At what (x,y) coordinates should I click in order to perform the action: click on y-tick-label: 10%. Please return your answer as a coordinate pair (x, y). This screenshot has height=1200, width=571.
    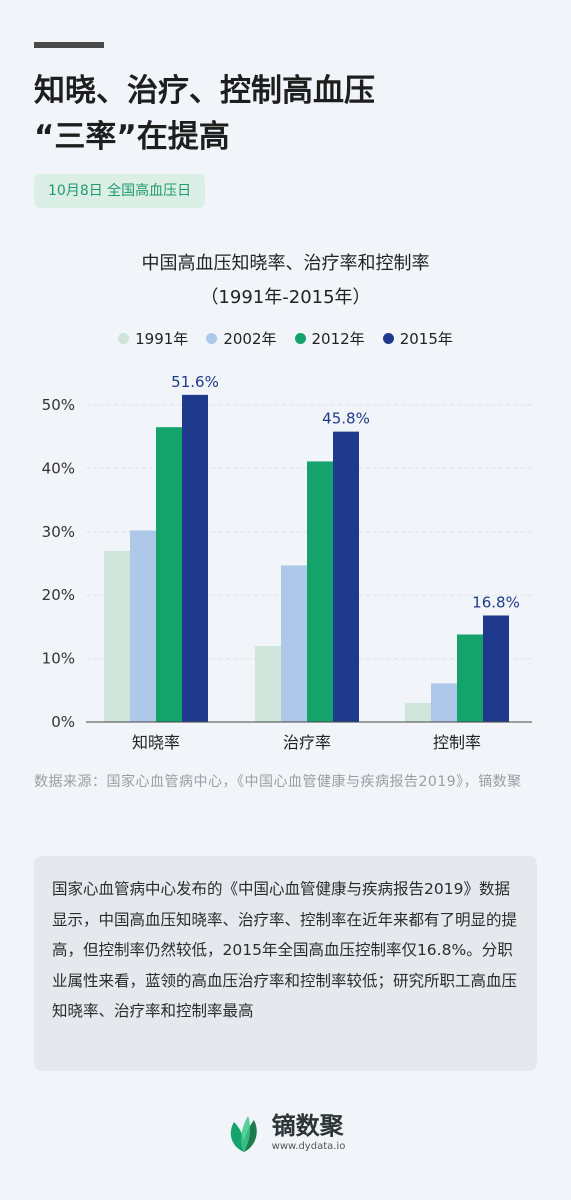
    Looking at the image, I should click on (58, 659).